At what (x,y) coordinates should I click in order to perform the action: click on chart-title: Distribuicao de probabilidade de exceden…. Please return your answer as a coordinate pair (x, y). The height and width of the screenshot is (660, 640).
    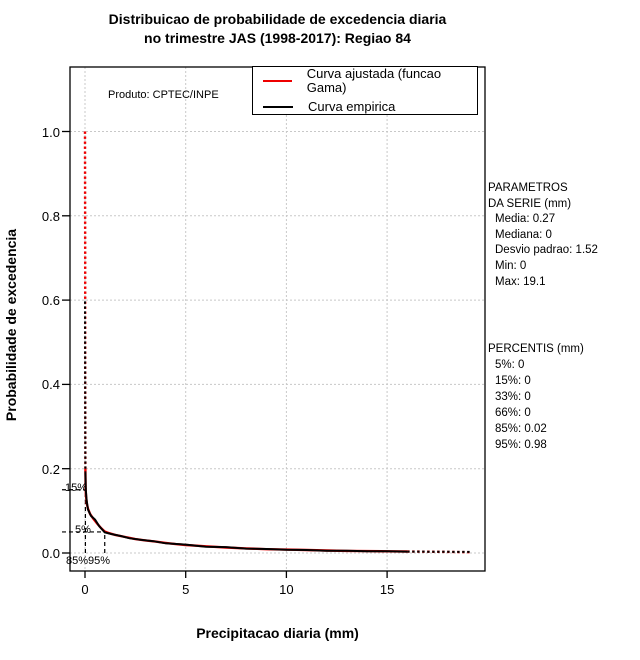
    Looking at the image, I should click on (277, 29).